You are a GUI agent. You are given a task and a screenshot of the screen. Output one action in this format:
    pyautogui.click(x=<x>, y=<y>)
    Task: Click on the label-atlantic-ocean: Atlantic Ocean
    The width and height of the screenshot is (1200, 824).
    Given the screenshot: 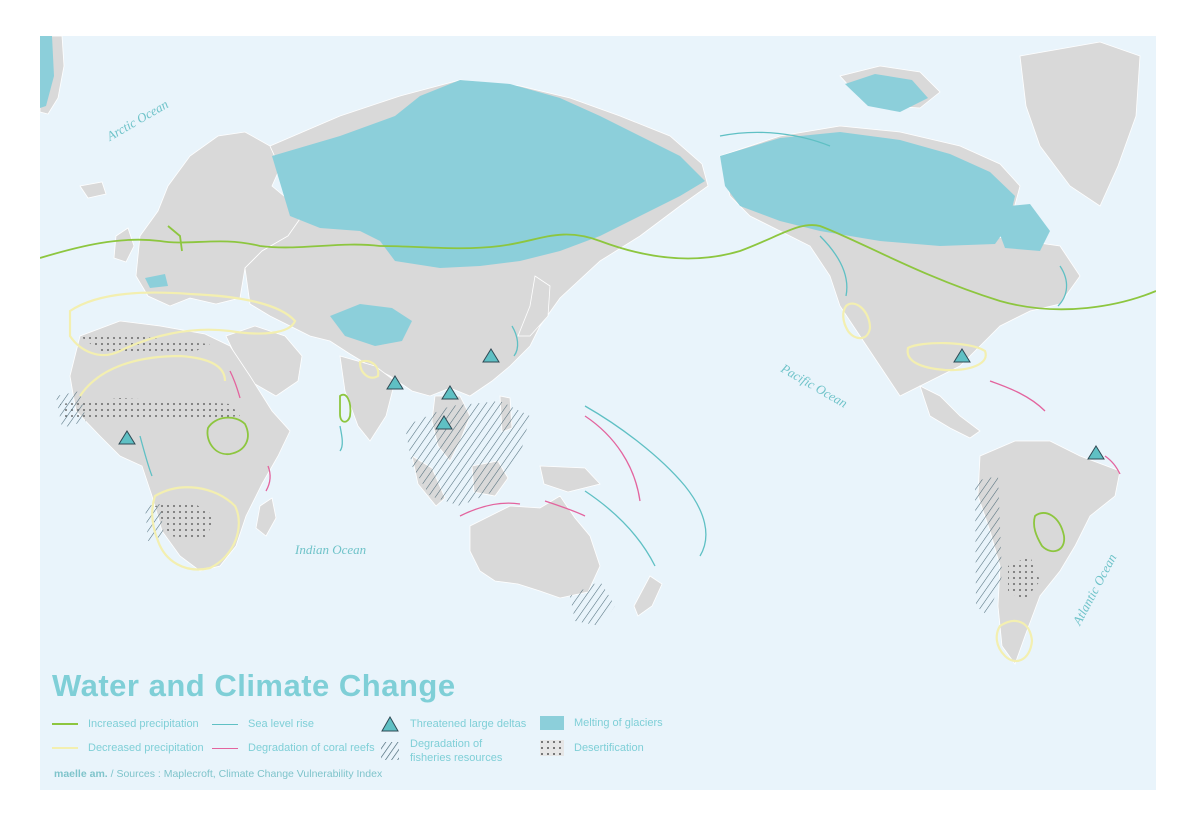 What is the action you would take?
    pyautogui.click(x=1094, y=589)
    